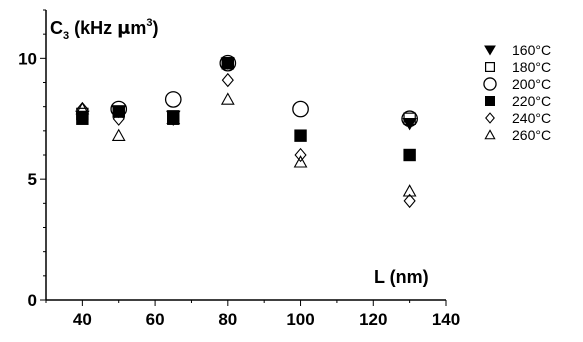 This screenshot has height=342, width=583. I want to click on legend-label: 200°C, so click(531, 84).